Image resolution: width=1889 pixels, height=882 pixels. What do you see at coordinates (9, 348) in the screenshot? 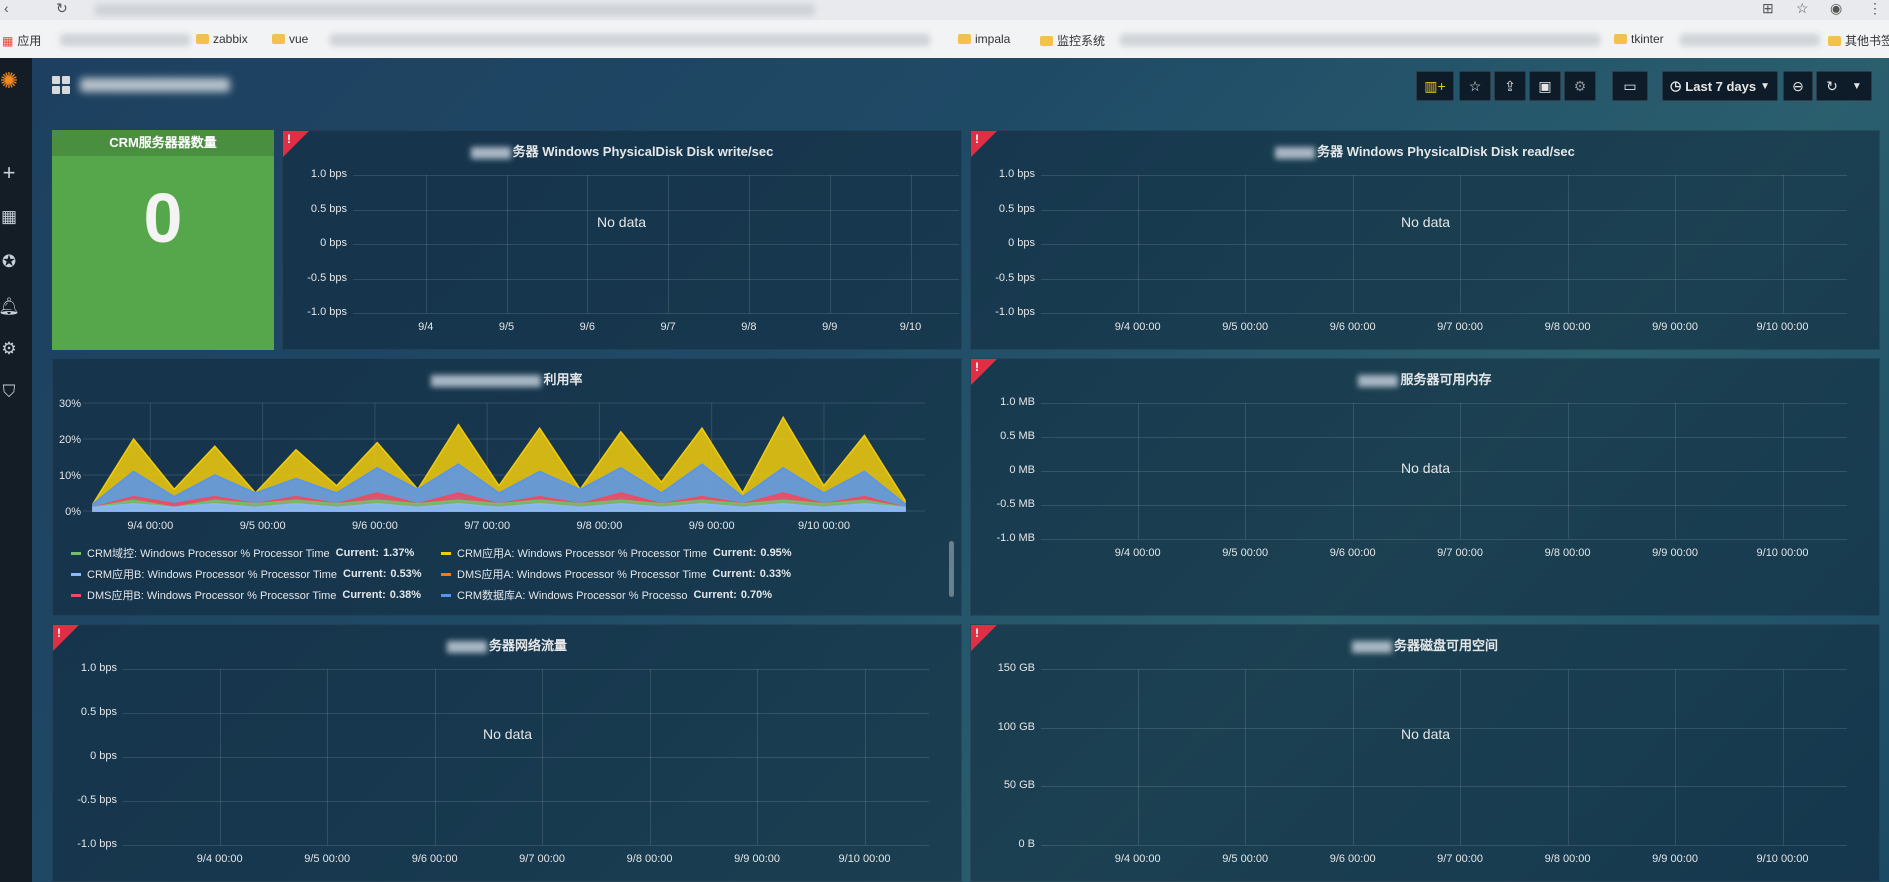
I see `gear-icon: ⚙` at bounding box center [9, 348].